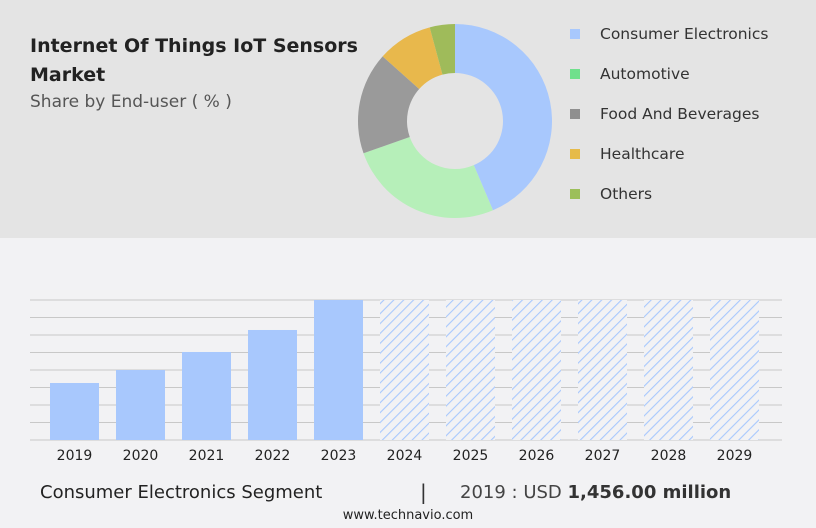 The height and width of the screenshot is (528, 816). I want to click on x-tick-label: 2021, so click(207, 456).